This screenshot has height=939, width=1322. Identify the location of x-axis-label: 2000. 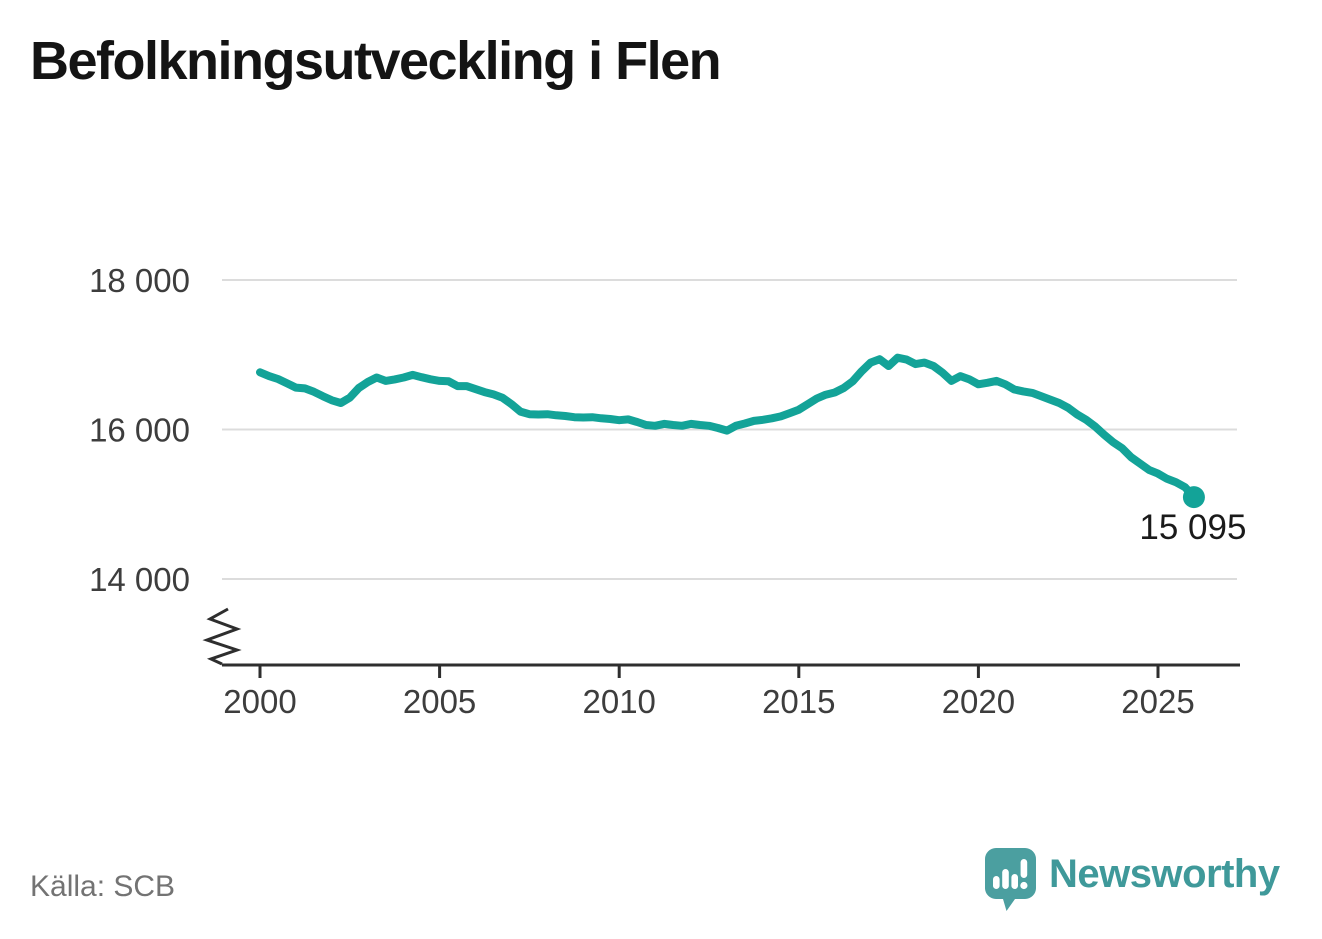
(259, 701).